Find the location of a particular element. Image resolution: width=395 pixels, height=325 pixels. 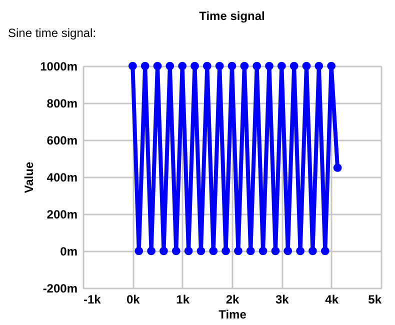

x-tick-label: -1k is located at coordinates (93, 299).